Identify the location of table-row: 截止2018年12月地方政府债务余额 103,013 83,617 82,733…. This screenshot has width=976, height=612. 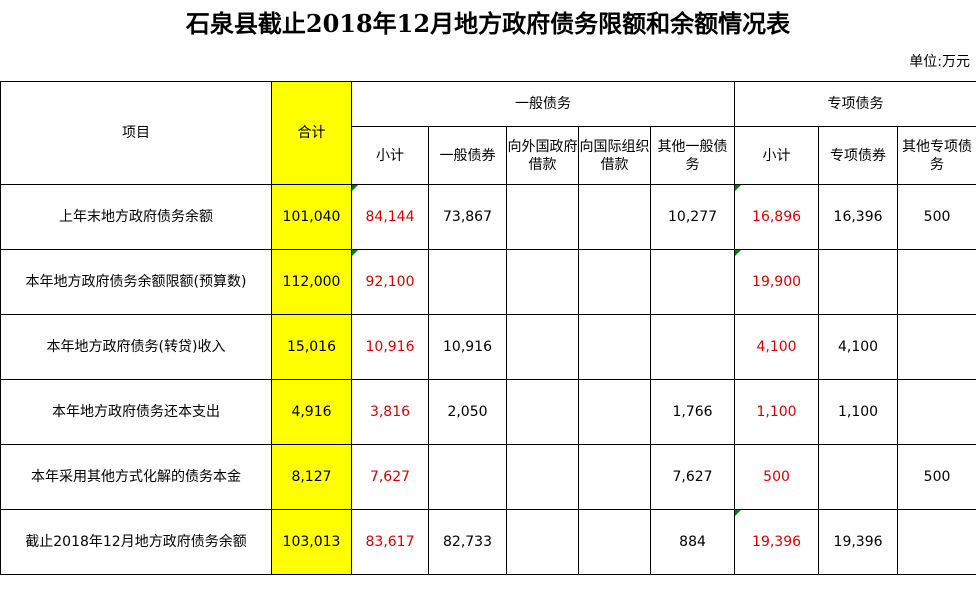
(488, 542).